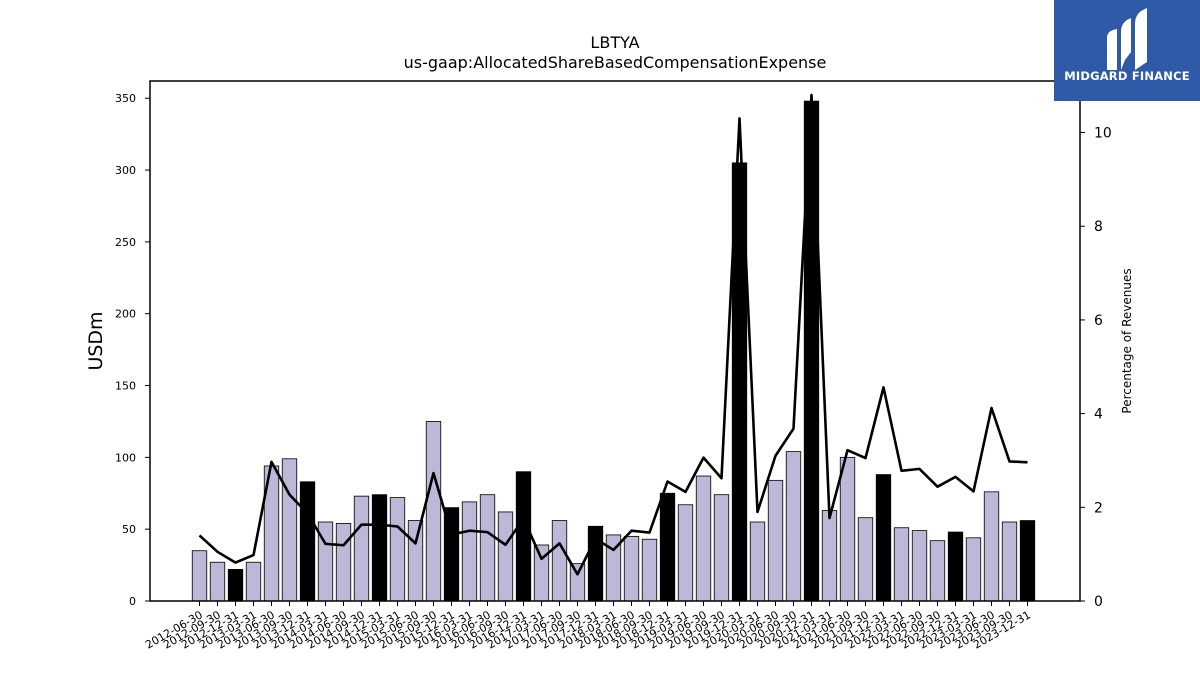 The height and width of the screenshot is (675, 1200). Describe the element at coordinates (125, 457) in the screenshot. I see `y-tick-label: 100` at that location.